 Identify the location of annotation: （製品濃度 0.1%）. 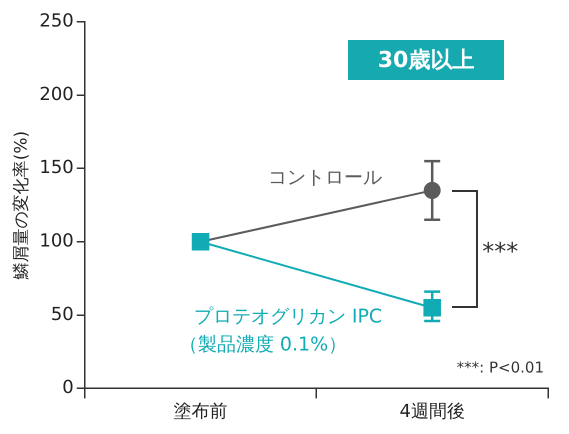
(263, 345).